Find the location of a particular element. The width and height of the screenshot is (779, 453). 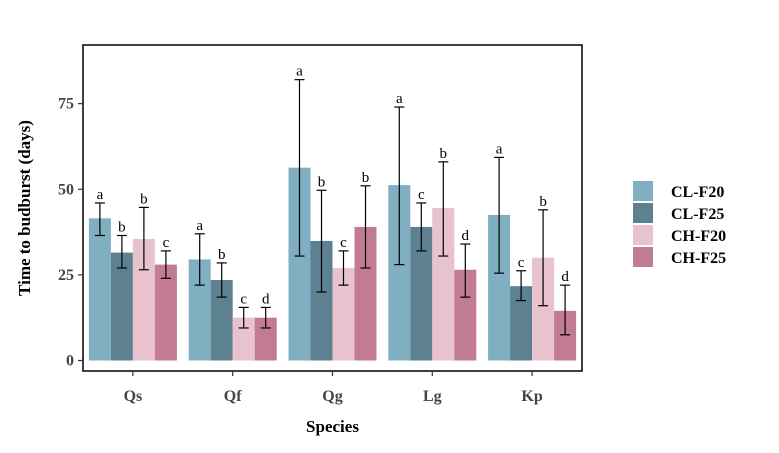

y-axis-title: Time to budburst (days) is located at coordinates (24, 208).